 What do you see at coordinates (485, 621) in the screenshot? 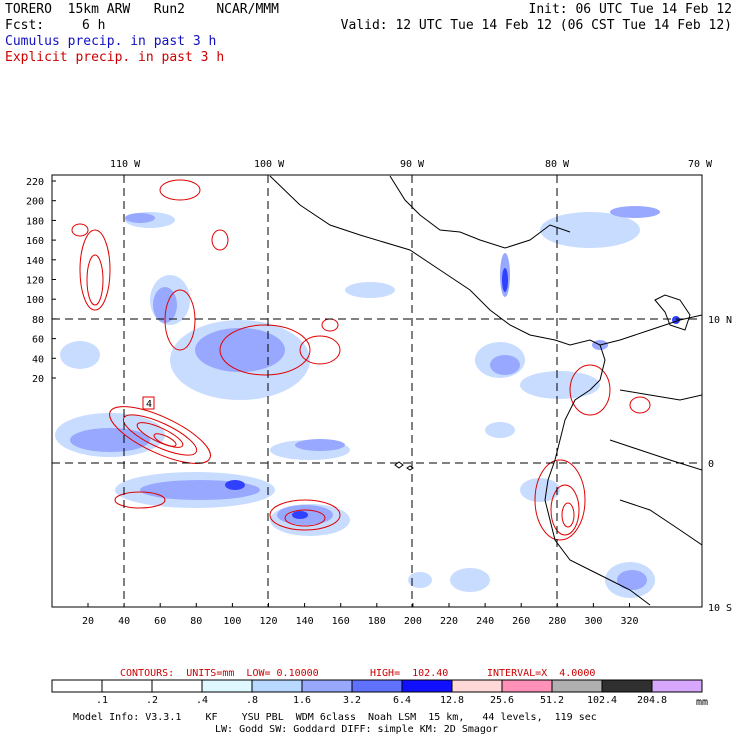
I see `x-tick-label: 240` at bounding box center [485, 621].